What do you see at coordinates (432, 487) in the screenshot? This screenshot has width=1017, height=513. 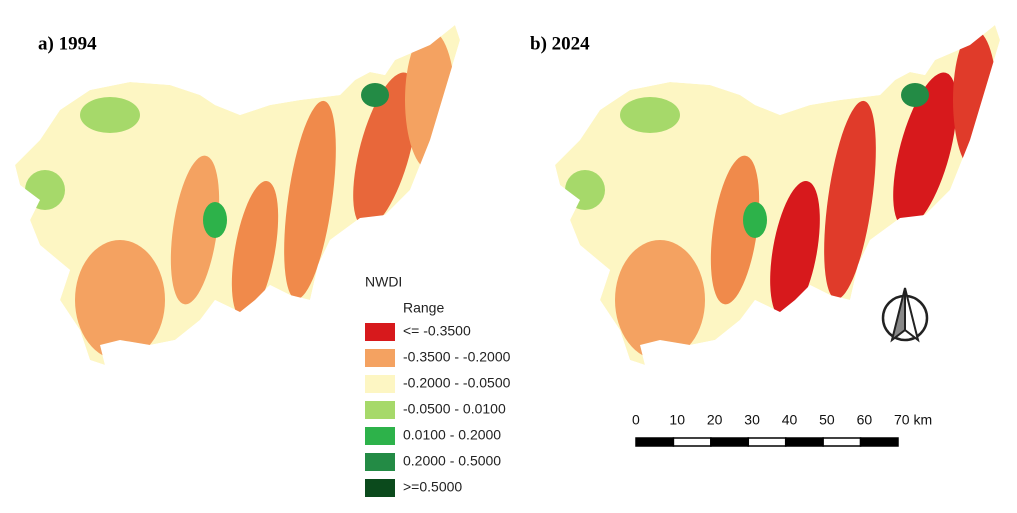 I see `legend-label: >=0.5000` at bounding box center [432, 487].